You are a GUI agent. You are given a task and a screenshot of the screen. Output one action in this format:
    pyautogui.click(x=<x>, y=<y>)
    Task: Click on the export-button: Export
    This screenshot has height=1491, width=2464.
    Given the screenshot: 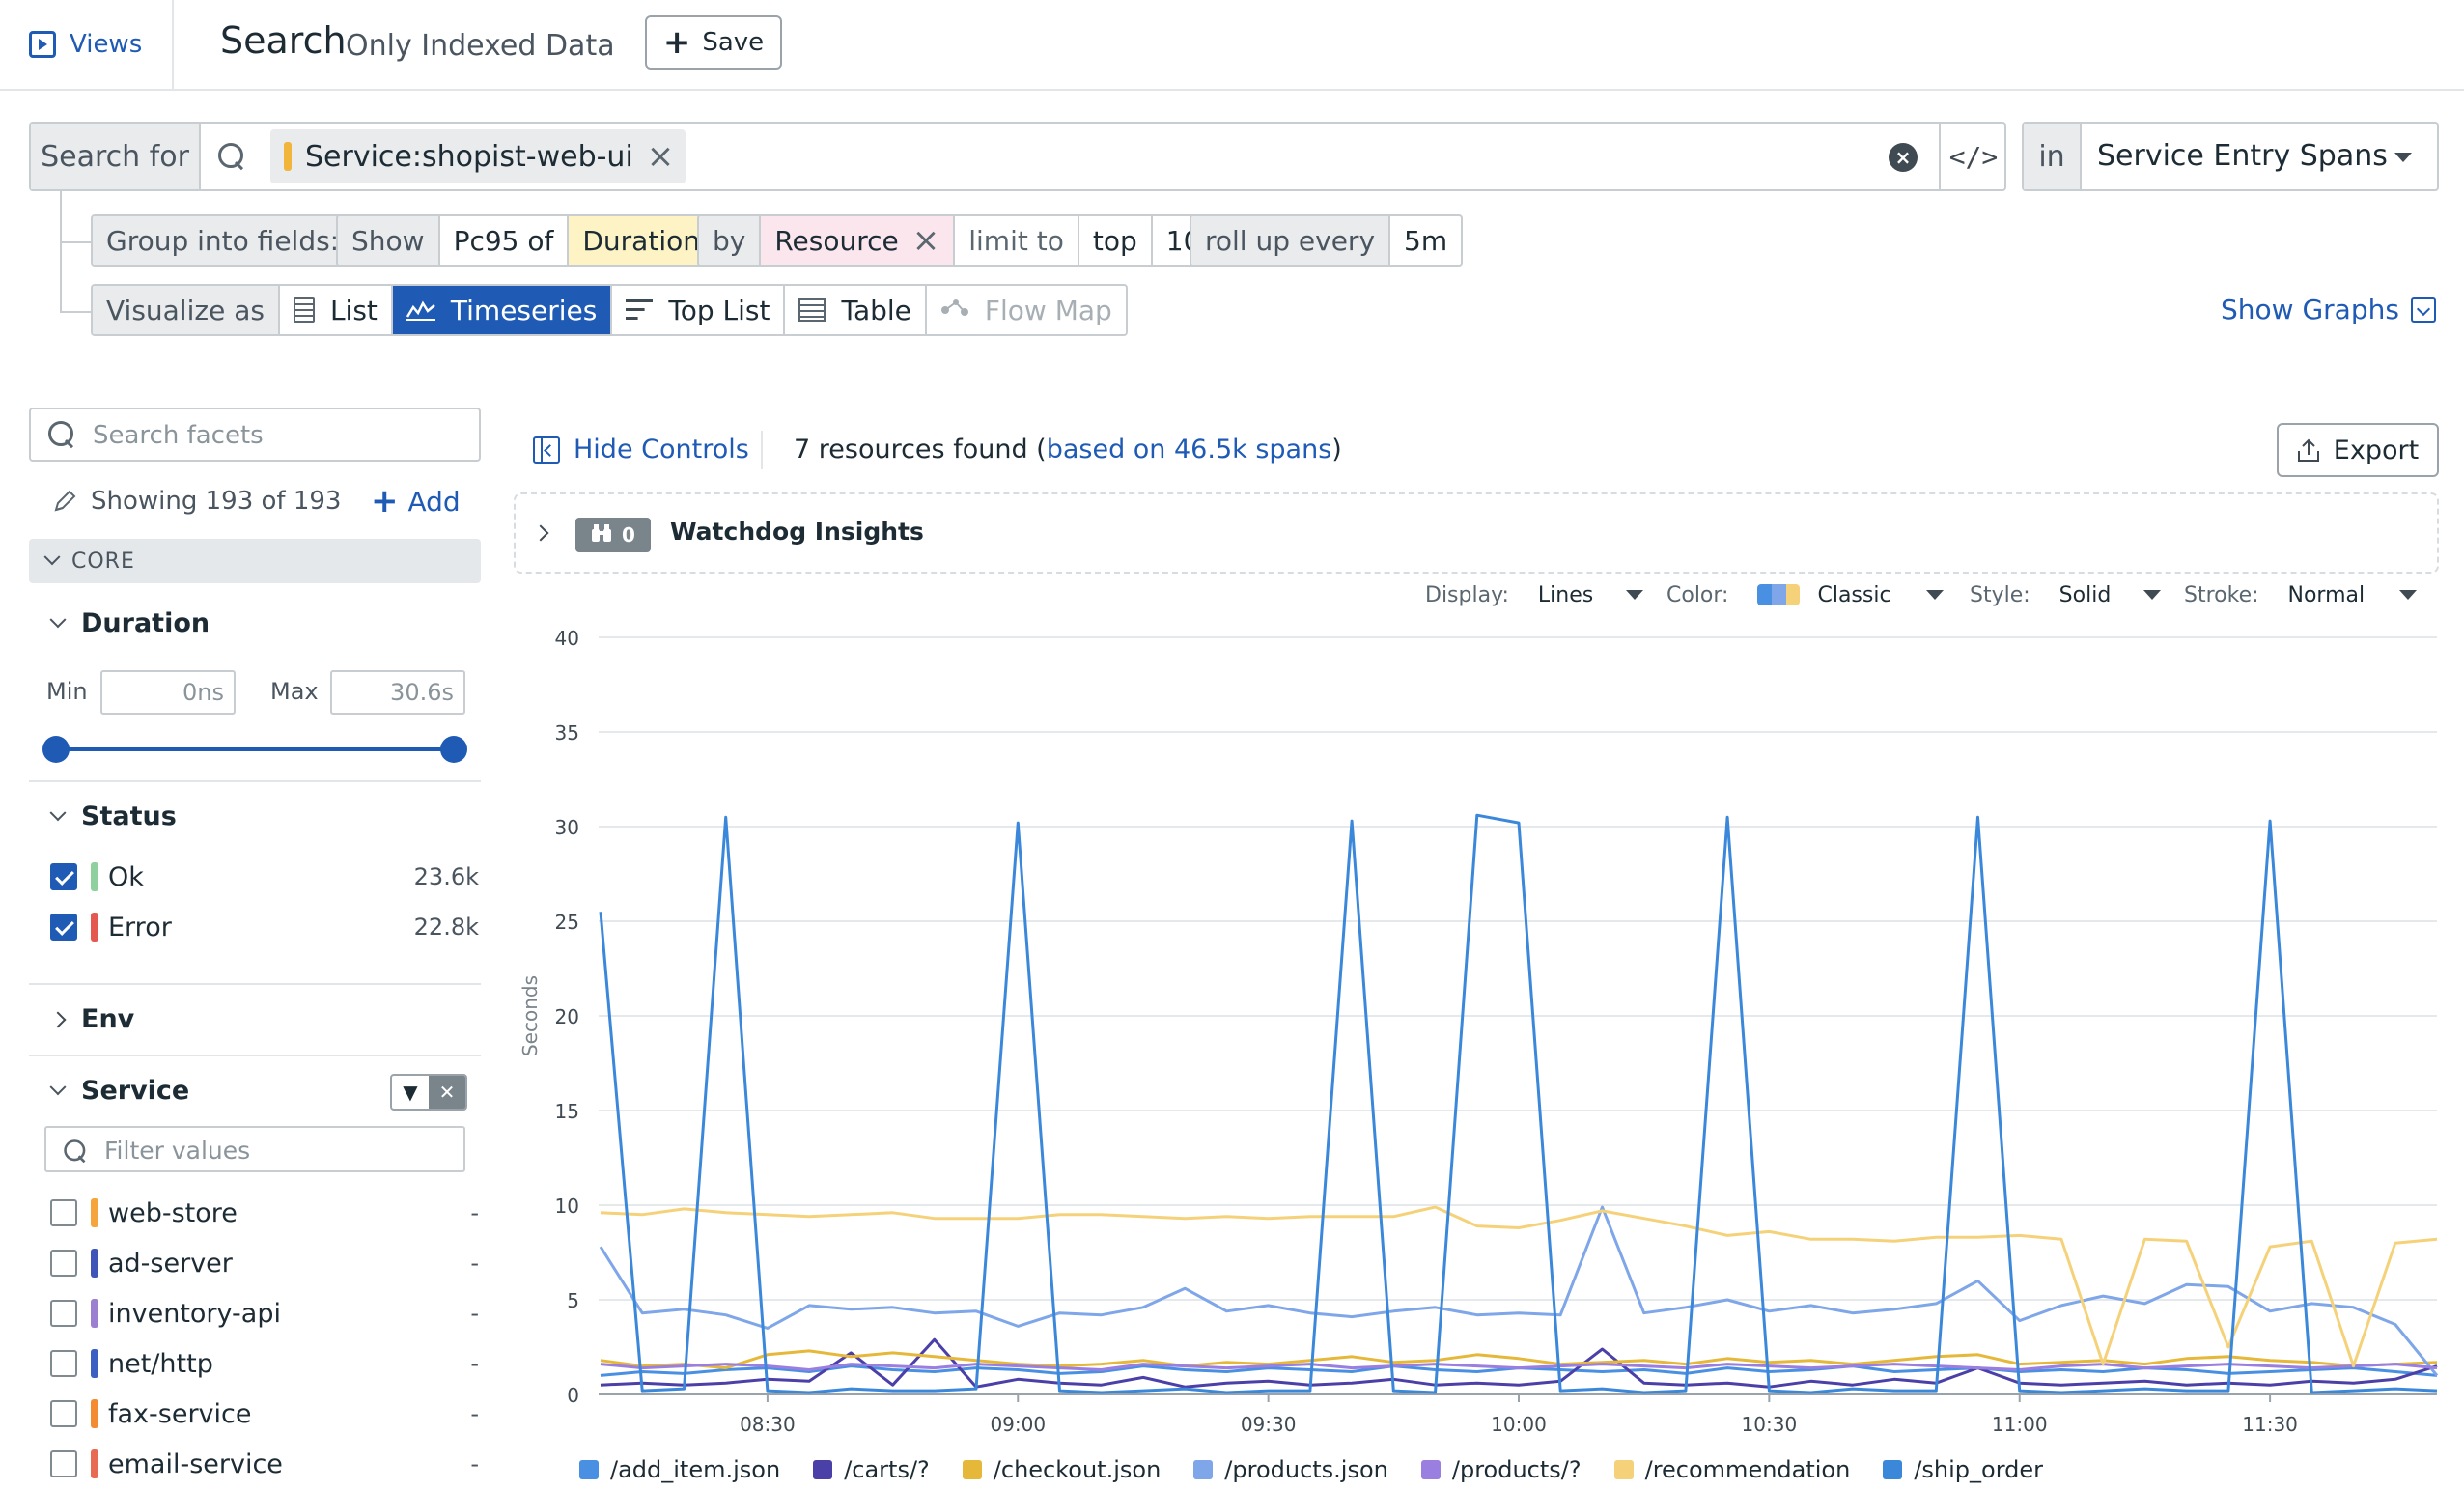 What is the action you would take?
    pyautogui.click(x=2358, y=450)
    